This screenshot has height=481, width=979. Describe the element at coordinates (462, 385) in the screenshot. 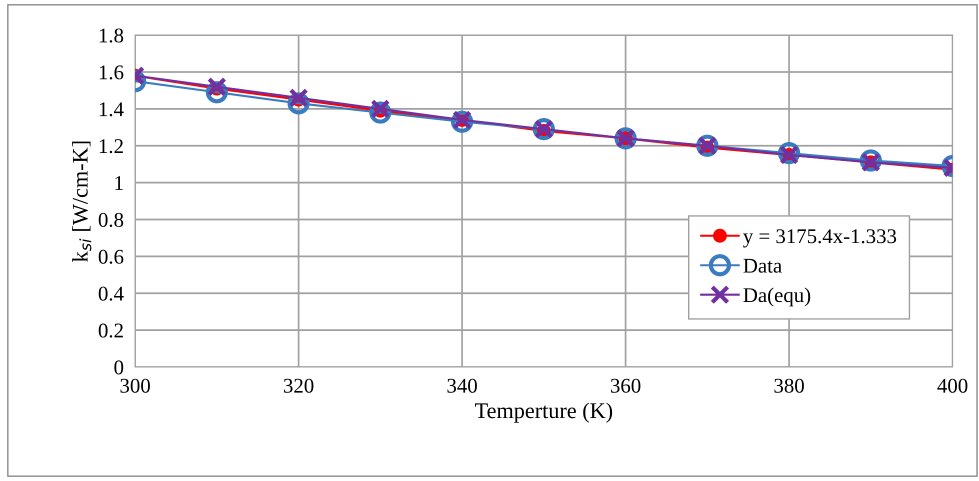

I see `x-tick-label: 340` at that location.